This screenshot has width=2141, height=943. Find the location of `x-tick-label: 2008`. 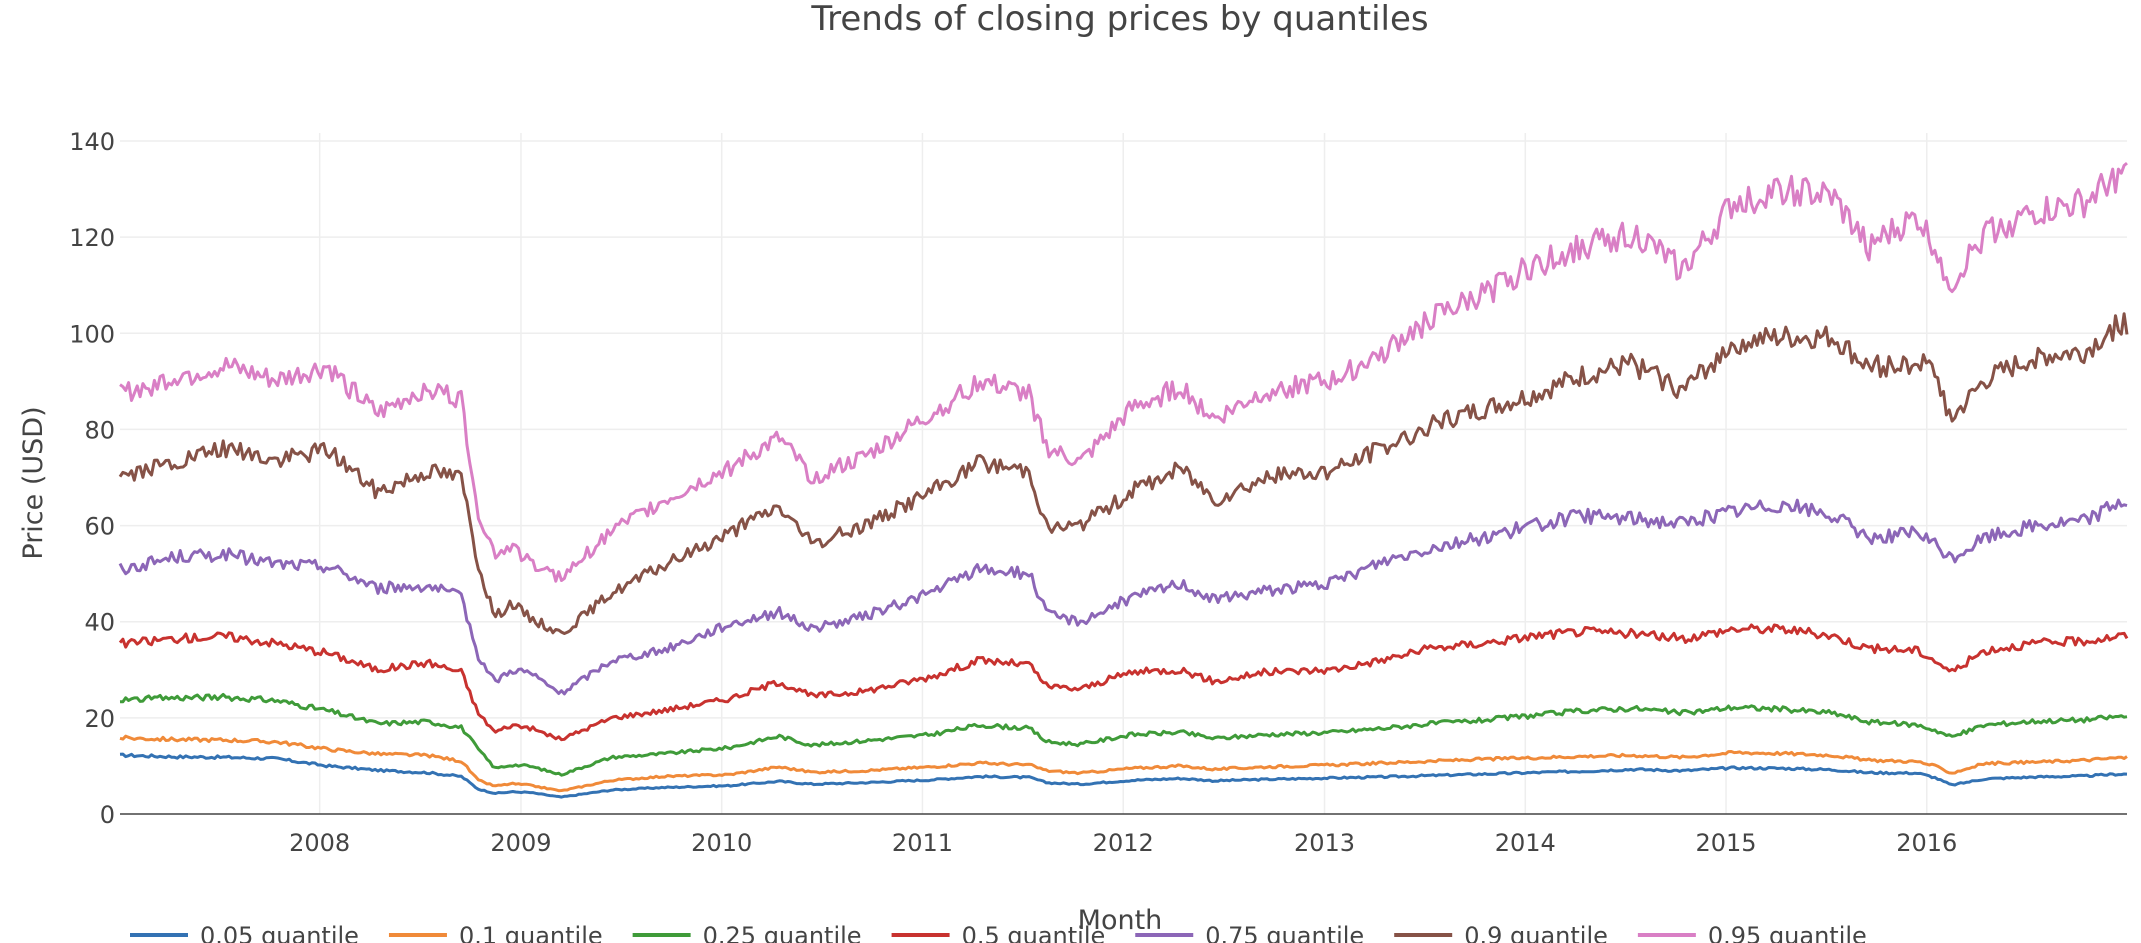

x-tick-label: 2008 is located at coordinates (319, 843).